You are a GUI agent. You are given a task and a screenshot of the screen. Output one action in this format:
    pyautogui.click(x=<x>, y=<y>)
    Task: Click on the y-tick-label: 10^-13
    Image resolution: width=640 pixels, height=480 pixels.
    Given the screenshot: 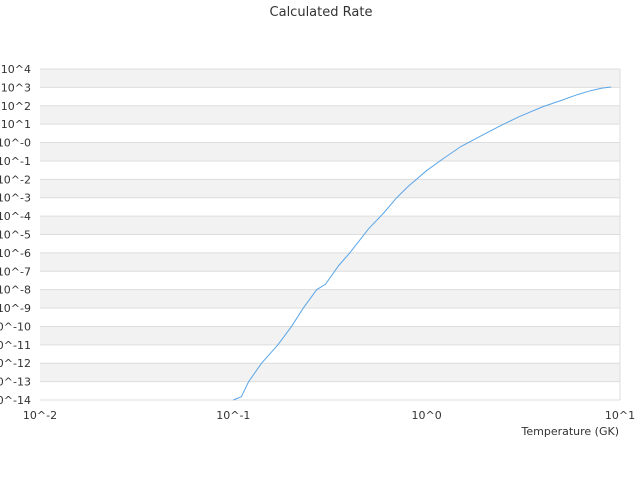 What is the action you would take?
    pyautogui.click(x=15, y=382)
    